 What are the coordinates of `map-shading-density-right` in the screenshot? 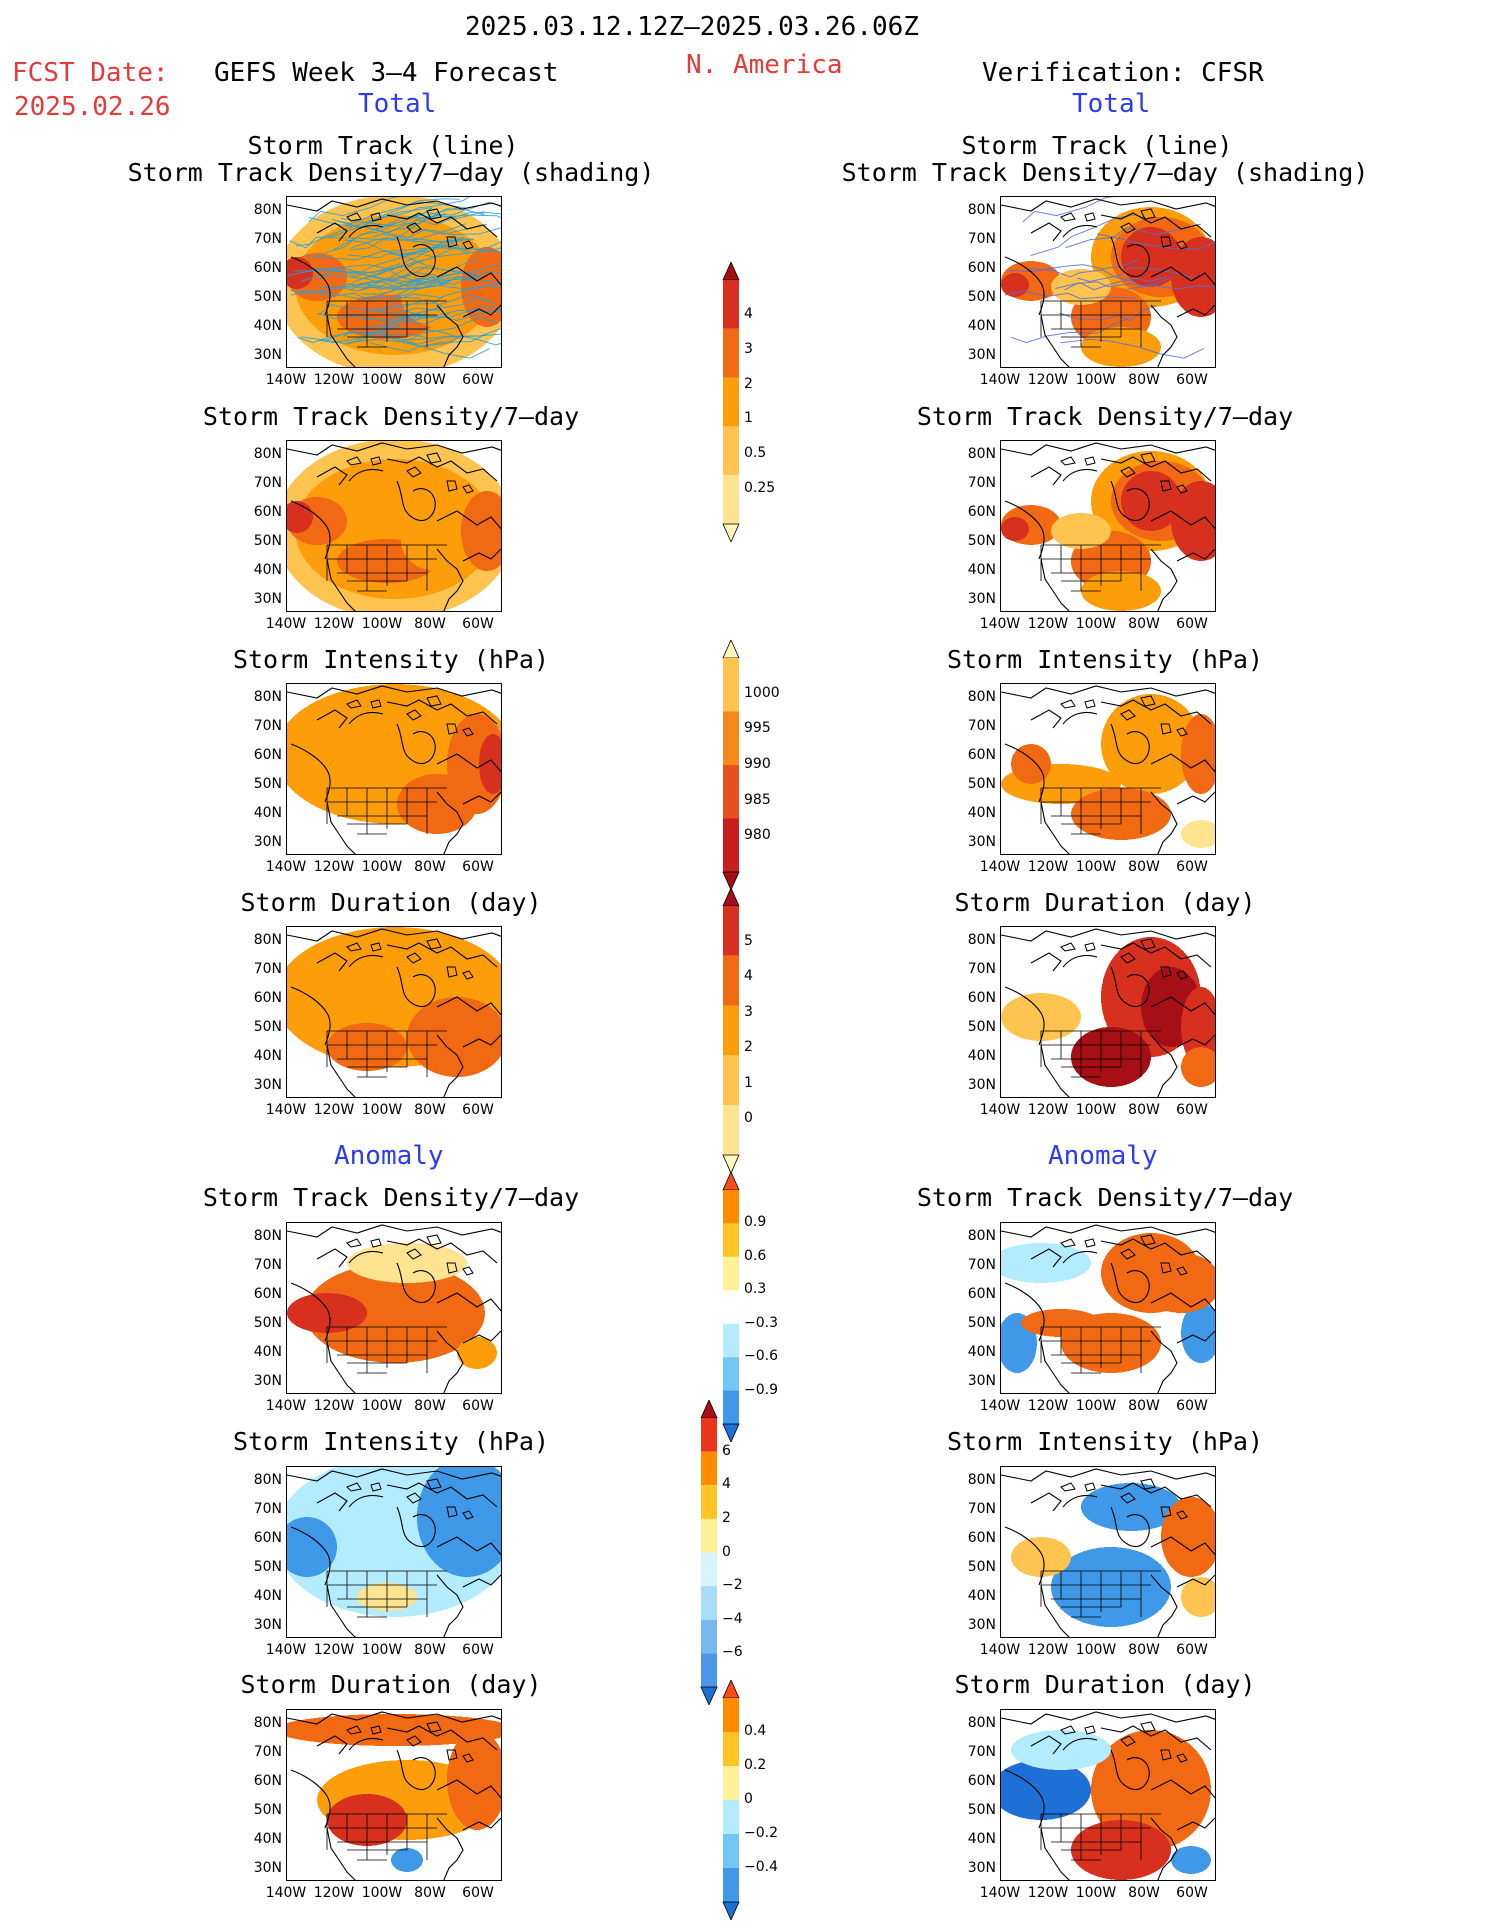 It's located at (1108, 526).